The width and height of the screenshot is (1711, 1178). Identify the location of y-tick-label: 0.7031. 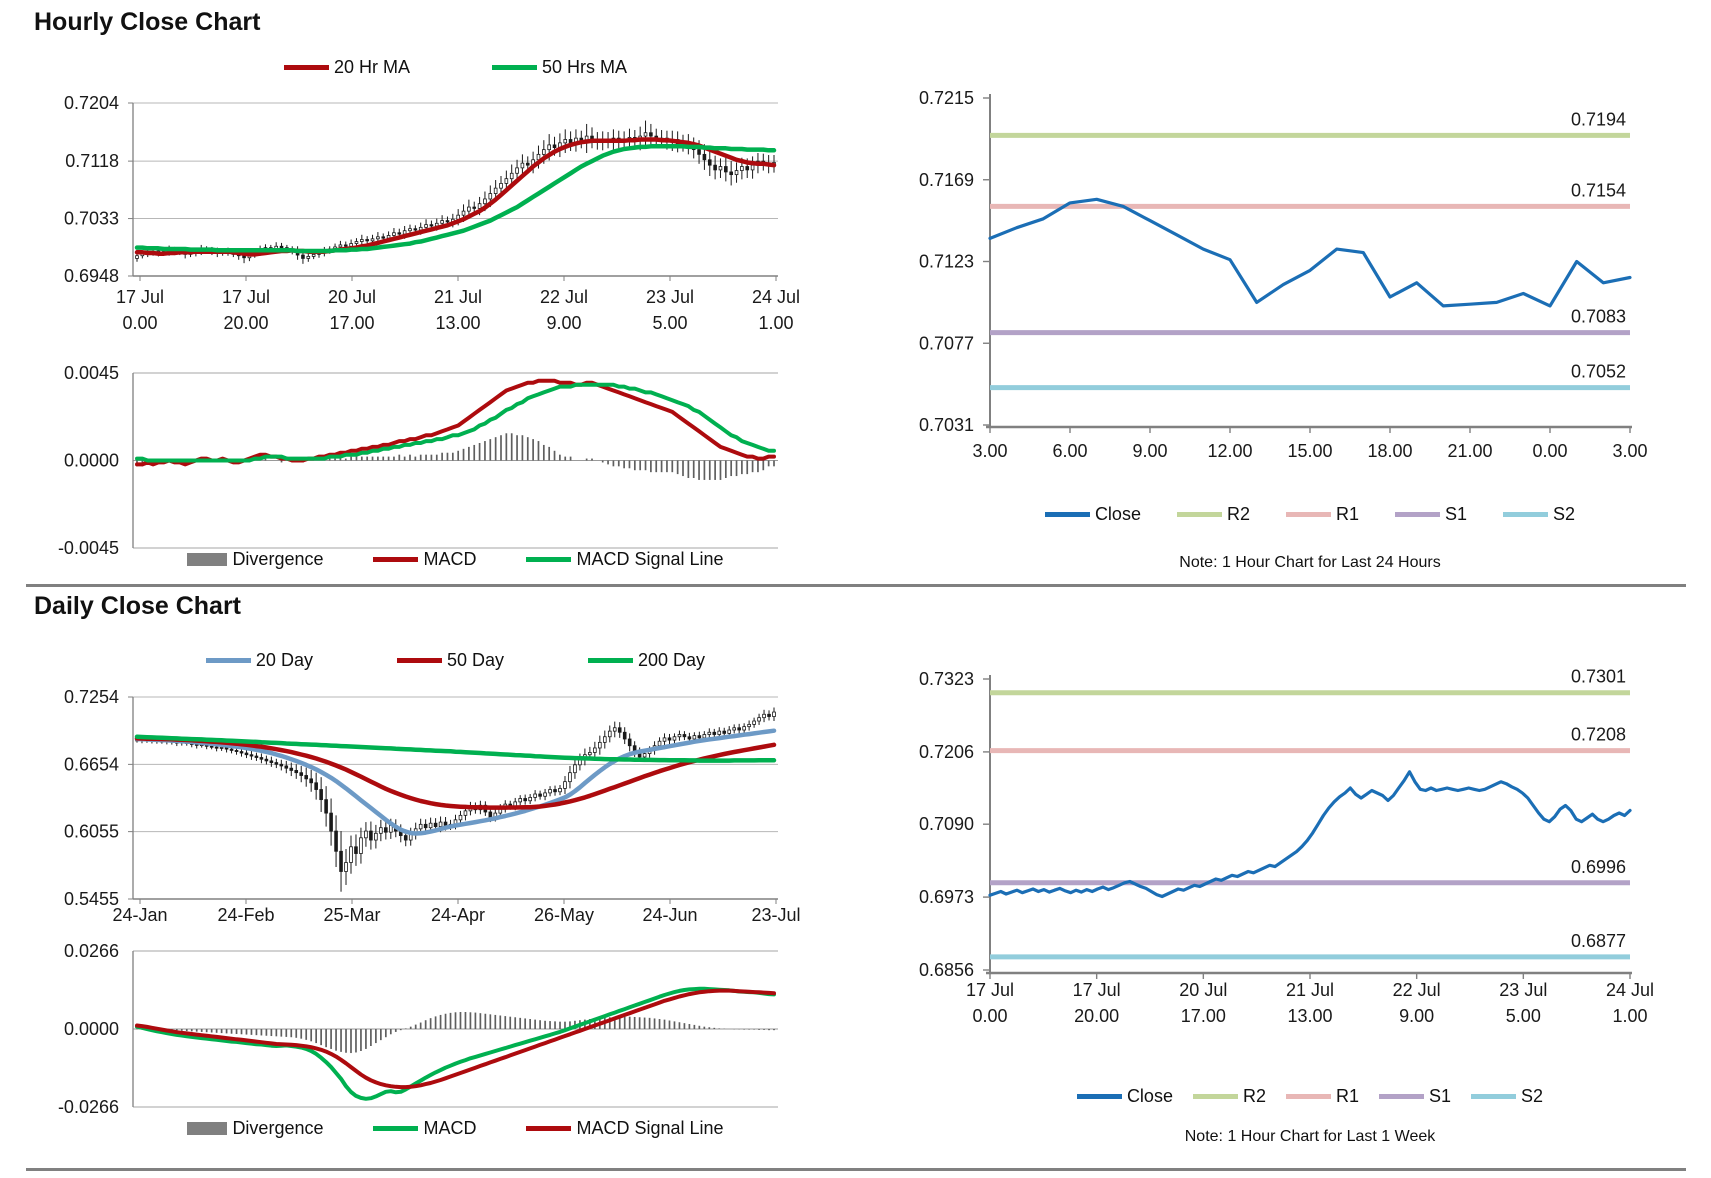
(946, 425).